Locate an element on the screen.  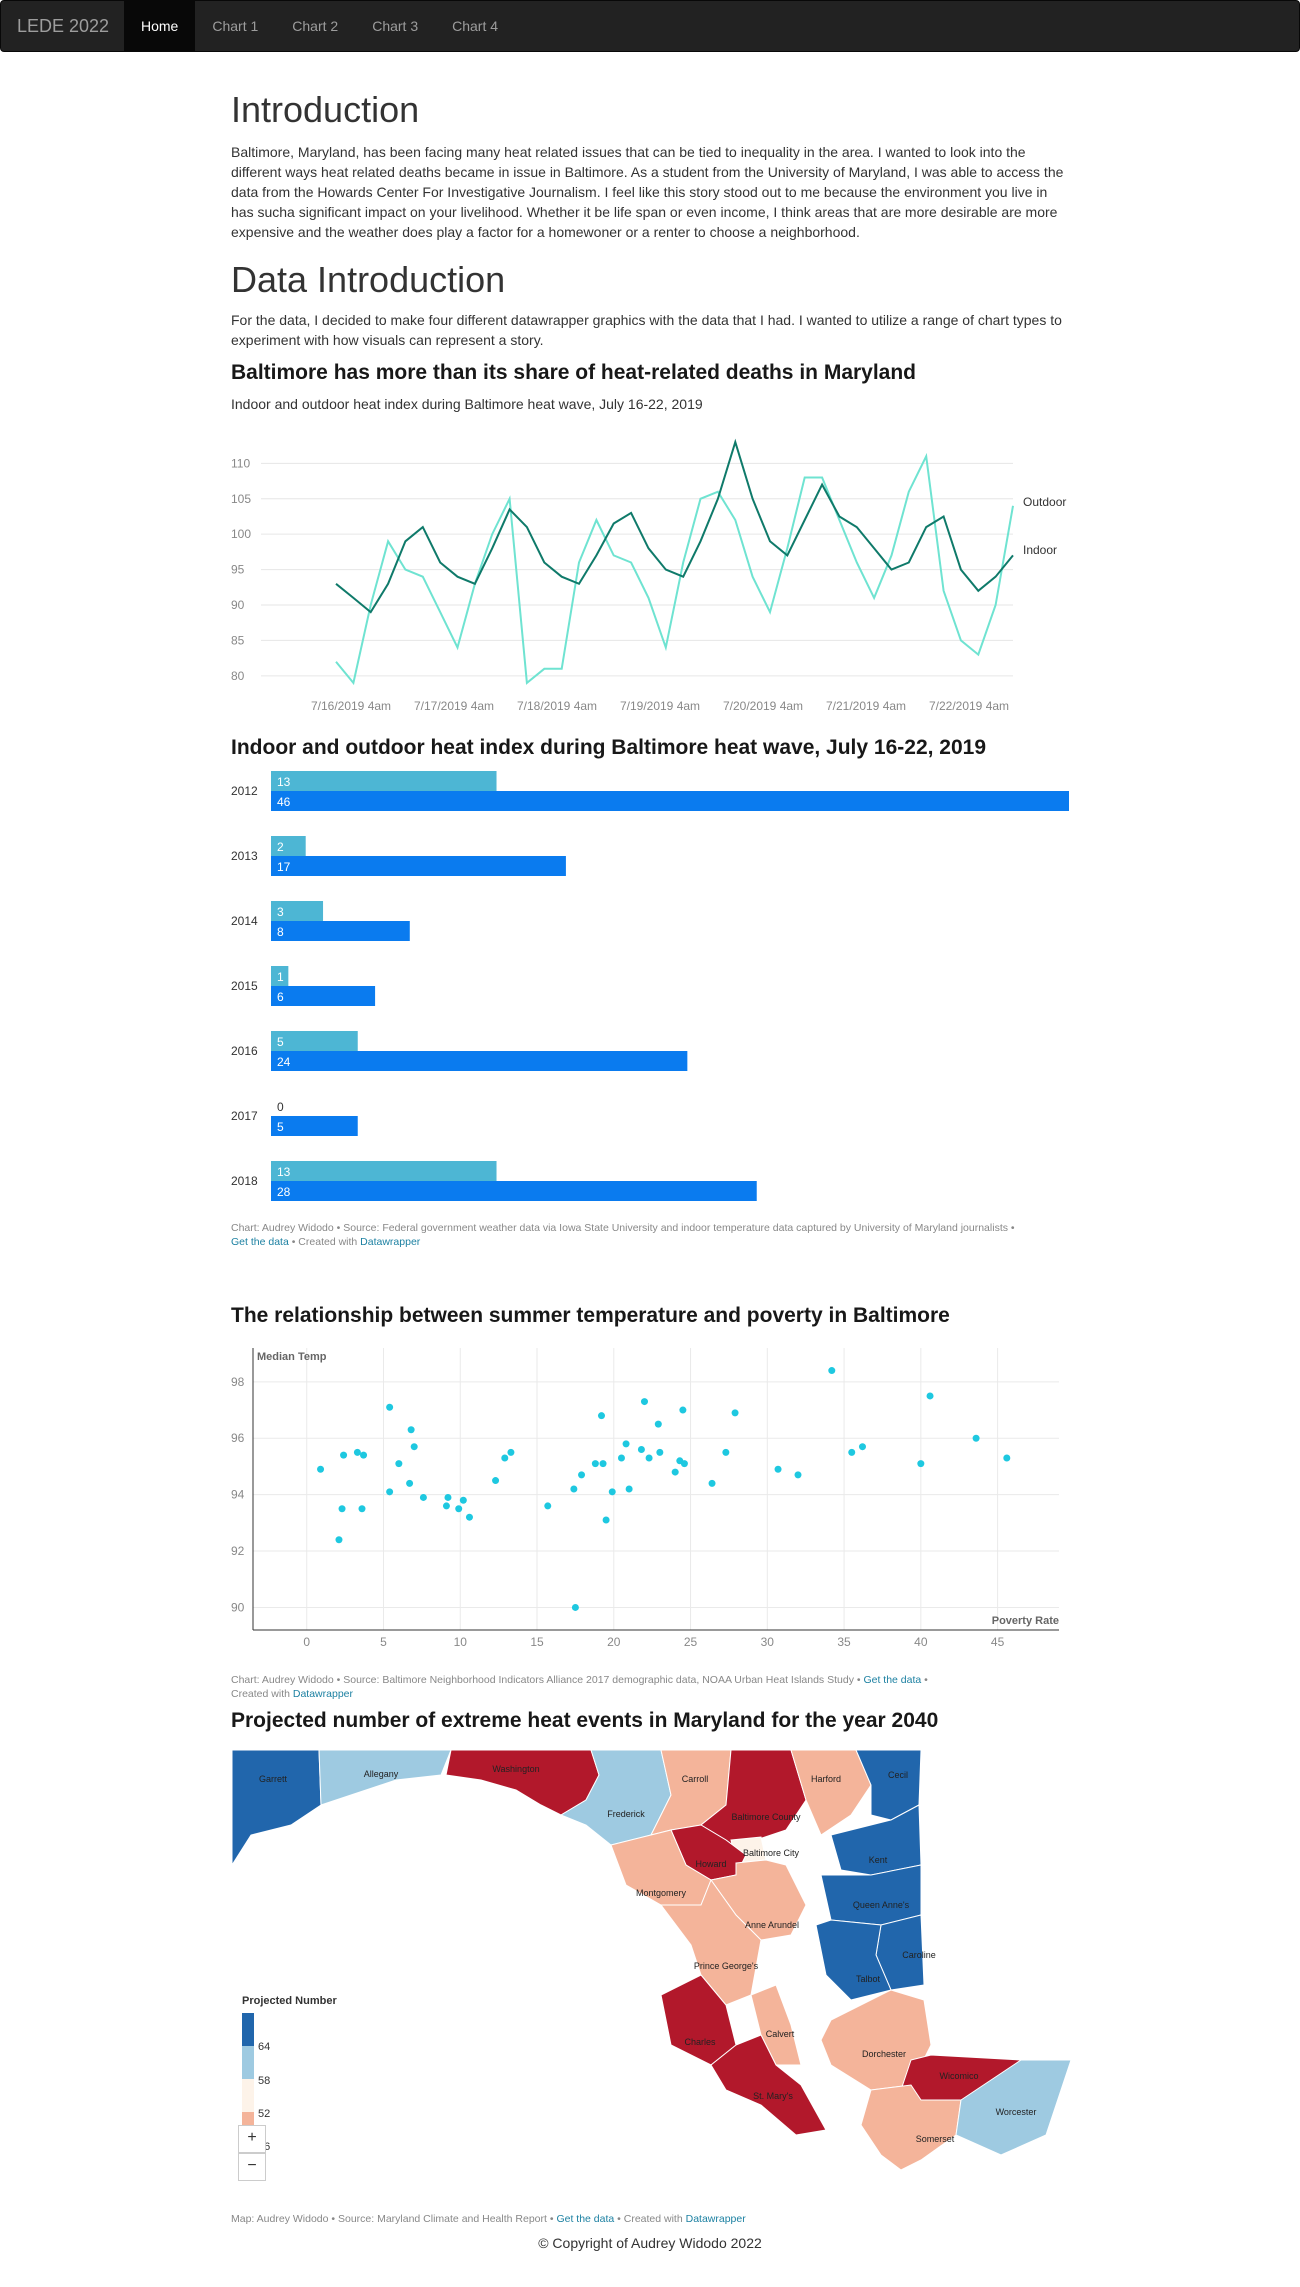
chart3-get-data-link: Get the data is located at coordinates (892, 1680).